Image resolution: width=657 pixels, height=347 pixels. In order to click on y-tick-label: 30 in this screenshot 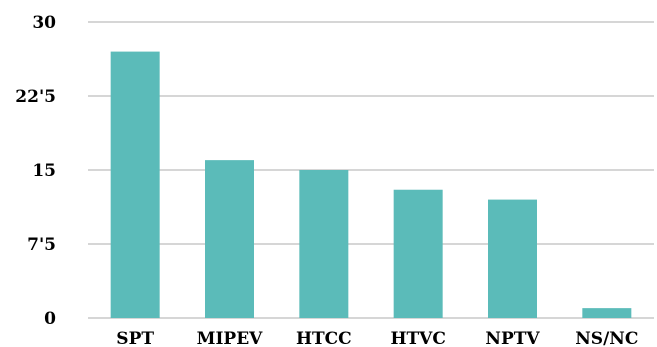, I will do `click(44, 23)`.